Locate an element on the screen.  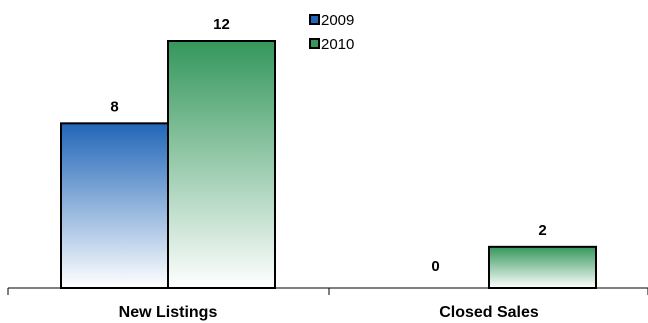
category-label: New Listings is located at coordinates (168, 312).